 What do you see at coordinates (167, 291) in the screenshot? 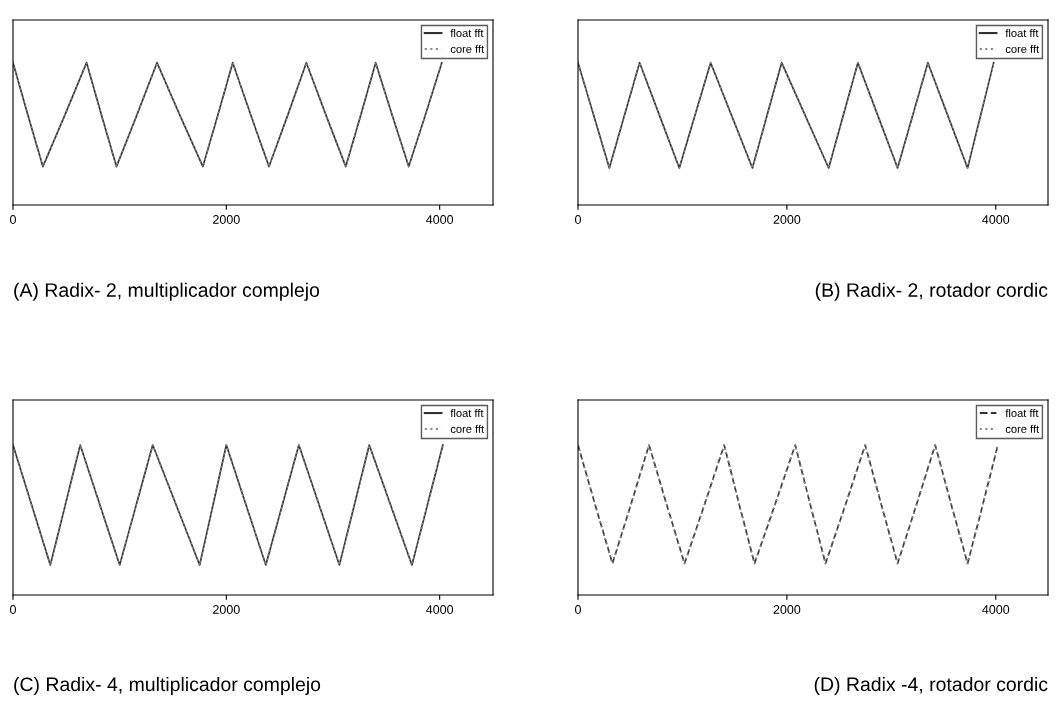
I see `text: (A) Radix- 2, multiplicador complejo` at bounding box center [167, 291].